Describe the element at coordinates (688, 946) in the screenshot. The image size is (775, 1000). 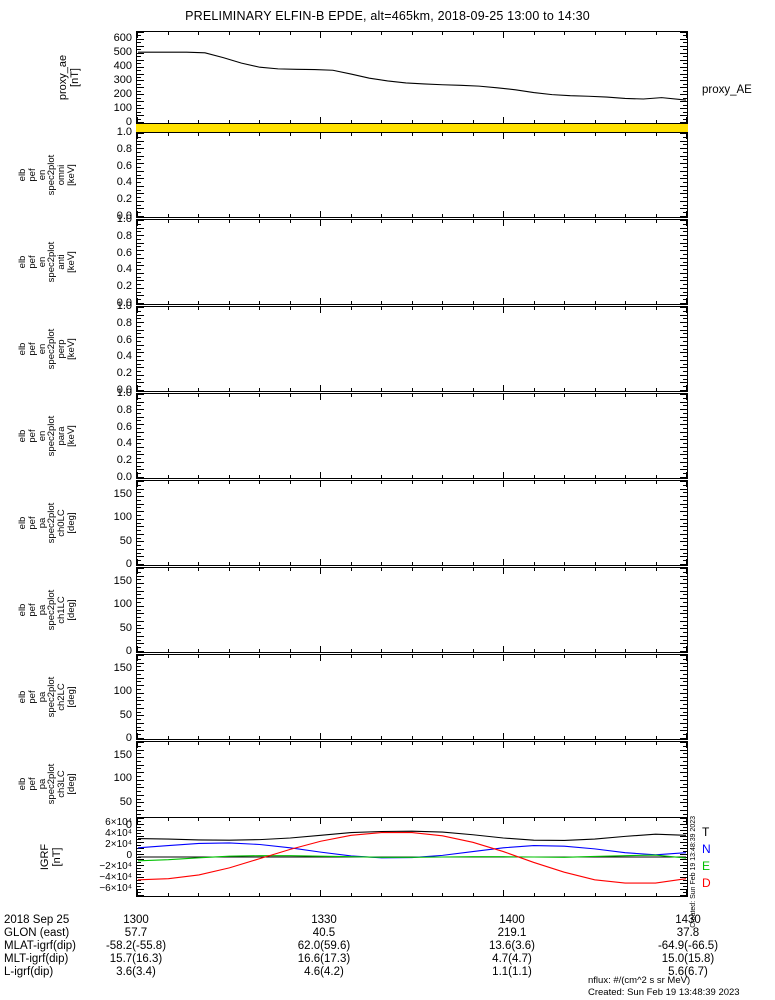
I see `bottom-row-value: -64.9(-66.5)` at that location.